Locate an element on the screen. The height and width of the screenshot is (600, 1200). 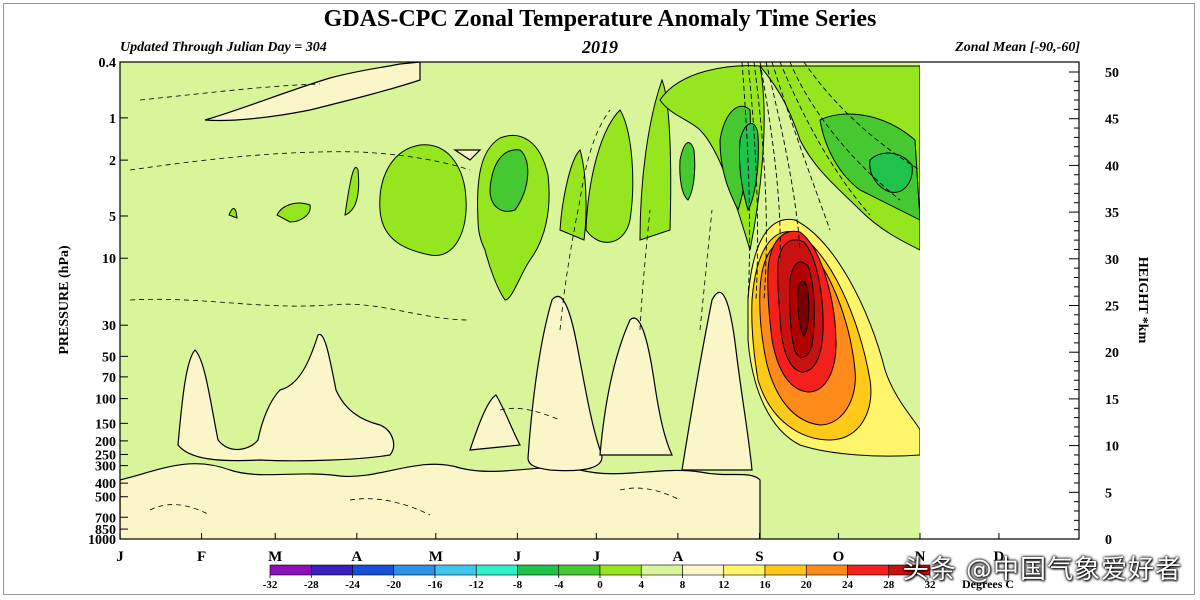
pressure-tick-label: 300 is located at coordinates (105, 467).